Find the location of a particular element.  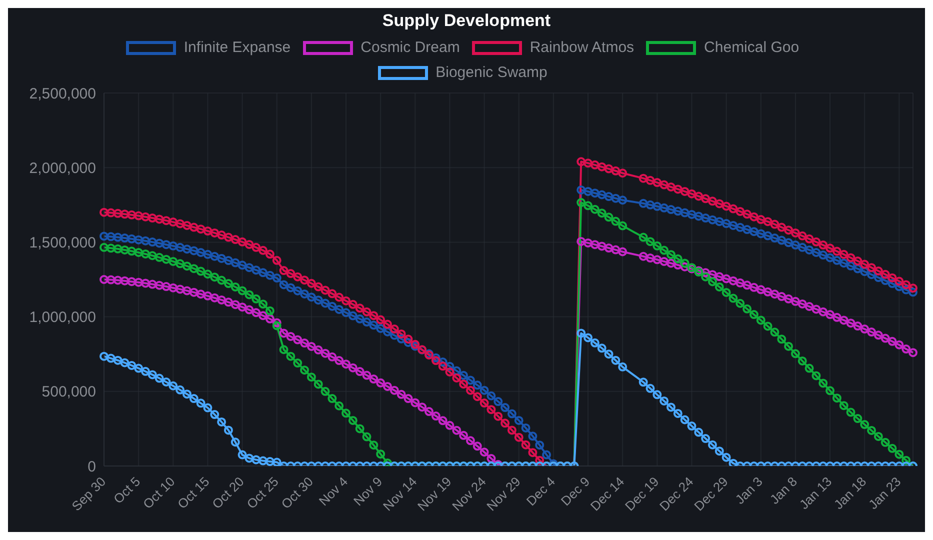

legend-label: Infinite Expanse is located at coordinates (237, 47).